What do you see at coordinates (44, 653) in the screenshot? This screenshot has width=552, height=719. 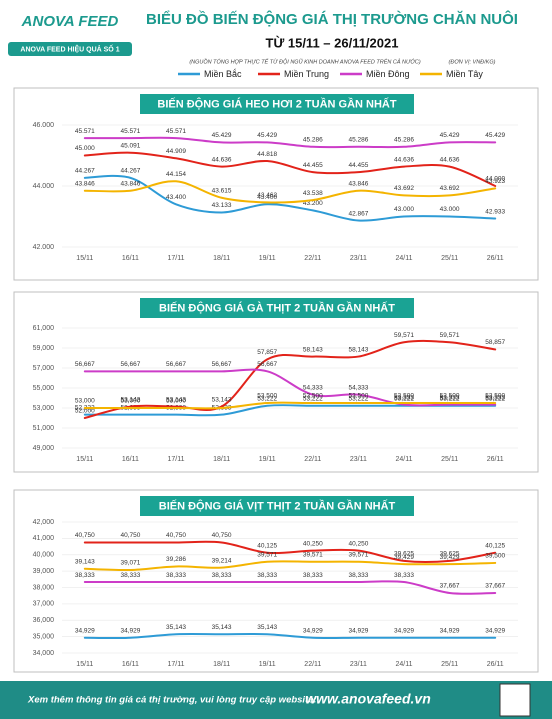 I see `y-tick-label: 34,000` at bounding box center [44, 653].